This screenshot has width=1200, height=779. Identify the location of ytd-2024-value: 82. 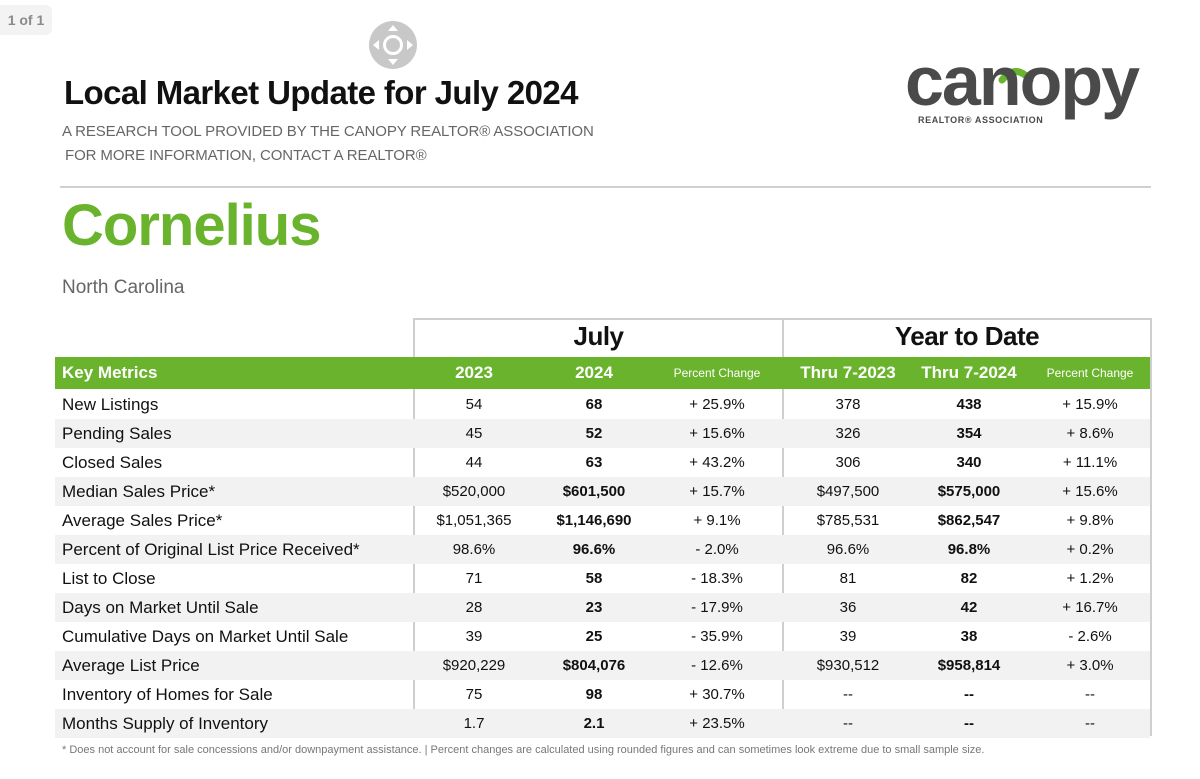
(969, 578).